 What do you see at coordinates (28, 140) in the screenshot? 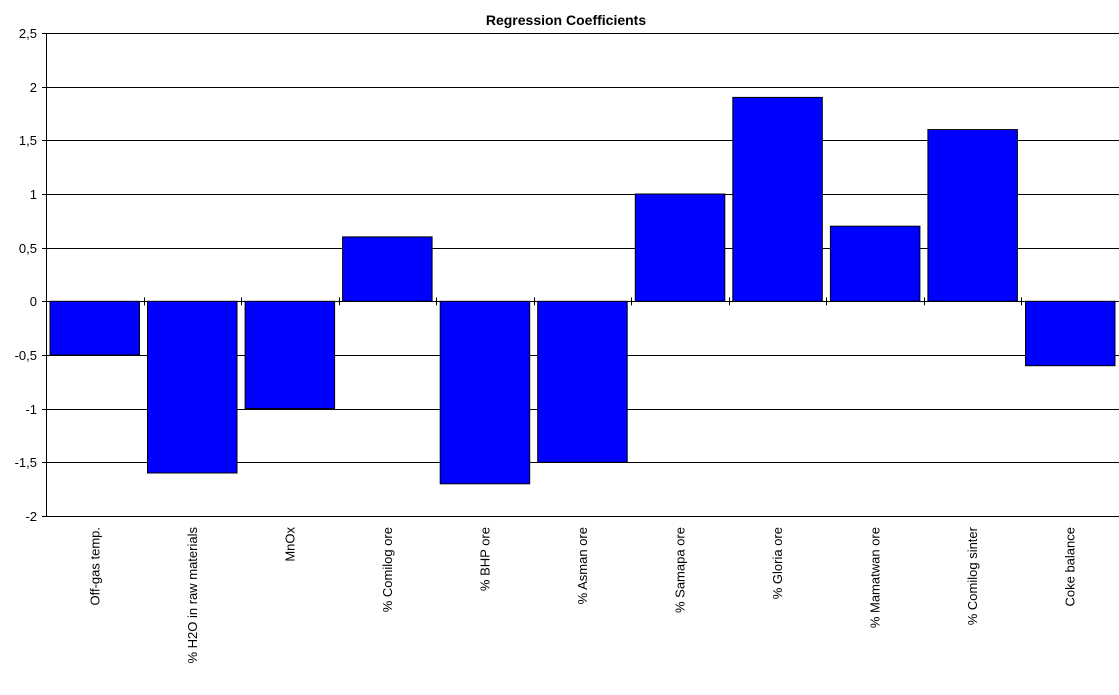
I see `y-tick-label: 1,5` at bounding box center [28, 140].